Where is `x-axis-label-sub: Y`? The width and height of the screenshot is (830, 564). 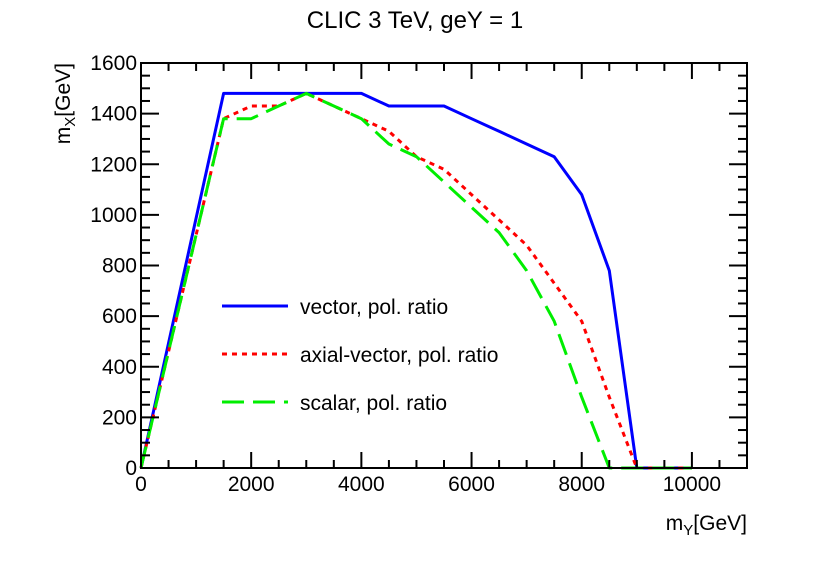
x-axis-label-sub: Y is located at coordinates (688, 530).